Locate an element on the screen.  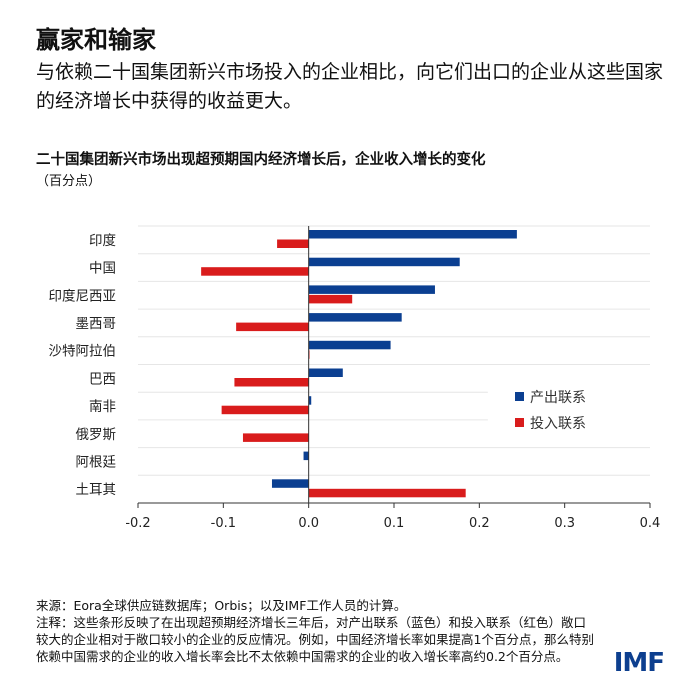
category-label: 阿根廷 is located at coordinates (96, 462).